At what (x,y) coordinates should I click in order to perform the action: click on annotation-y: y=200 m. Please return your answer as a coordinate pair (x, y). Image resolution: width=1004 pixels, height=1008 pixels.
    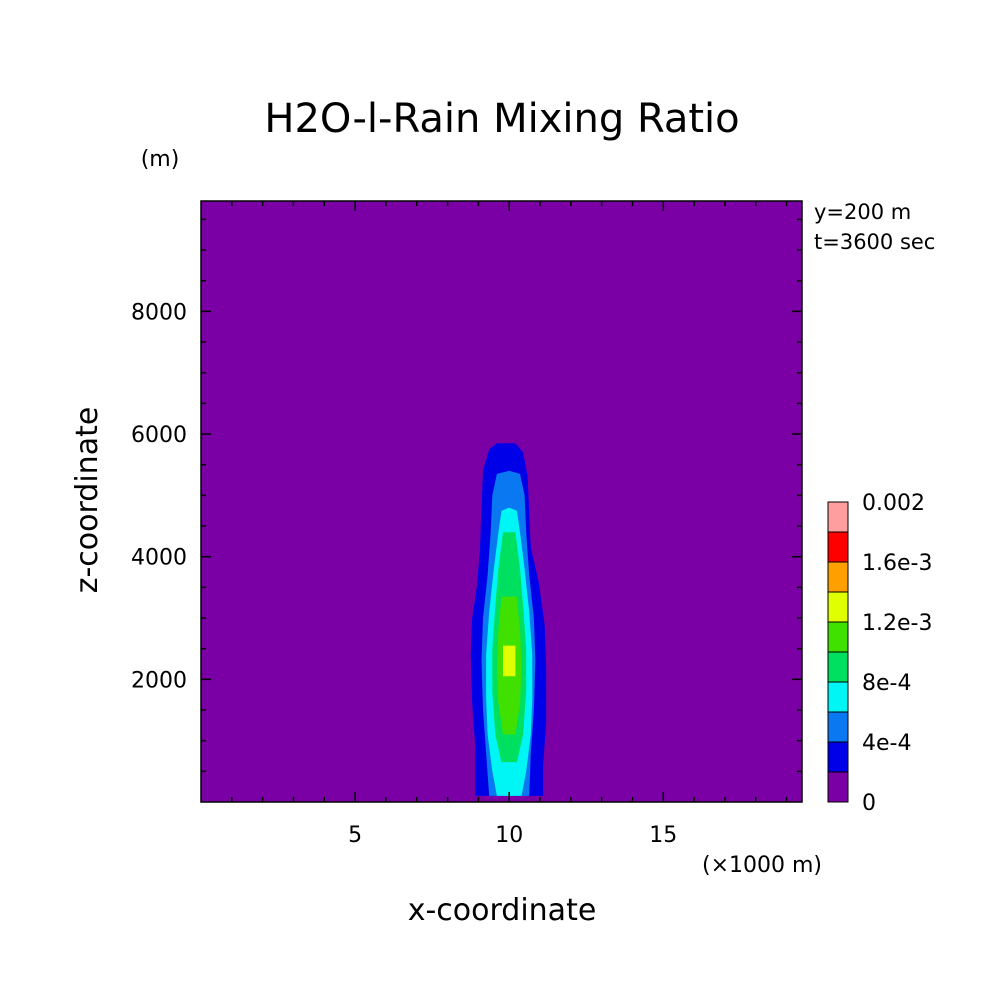
    Looking at the image, I should click on (862, 212).